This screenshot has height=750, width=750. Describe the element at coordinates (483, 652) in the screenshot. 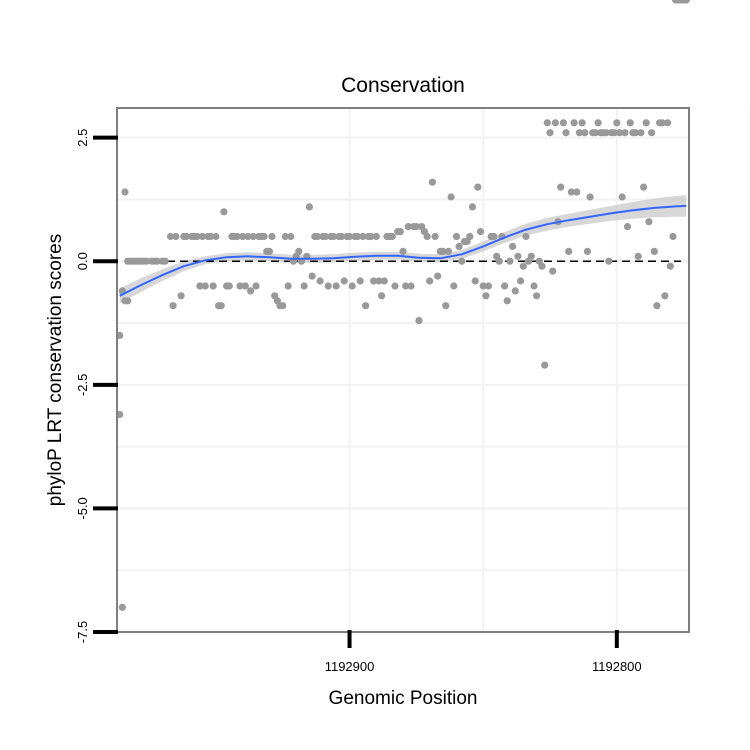

I see `x-axis: 1192900 1192800` at that location.